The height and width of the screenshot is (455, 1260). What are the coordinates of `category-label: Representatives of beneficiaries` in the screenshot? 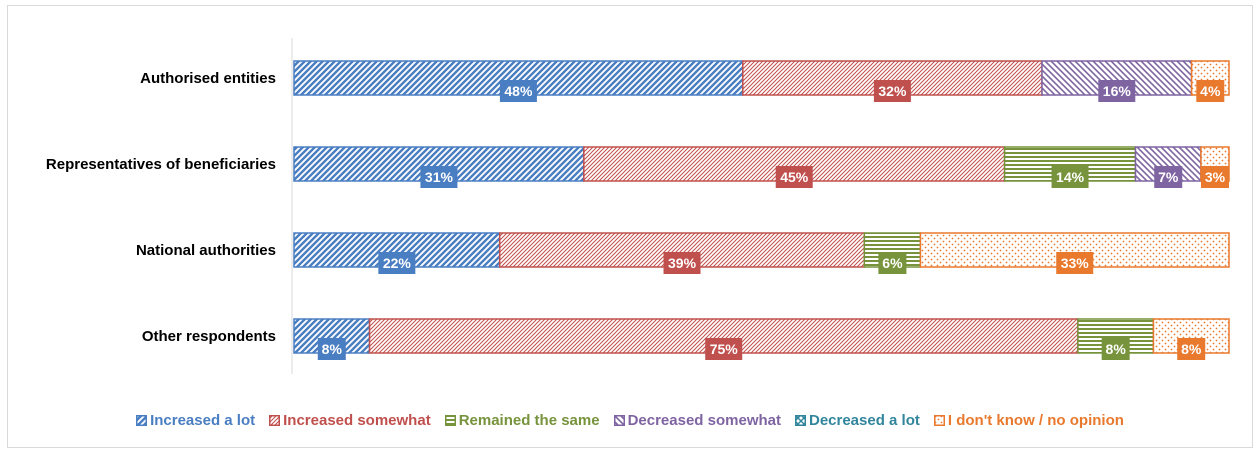 It's located at (161, 164).